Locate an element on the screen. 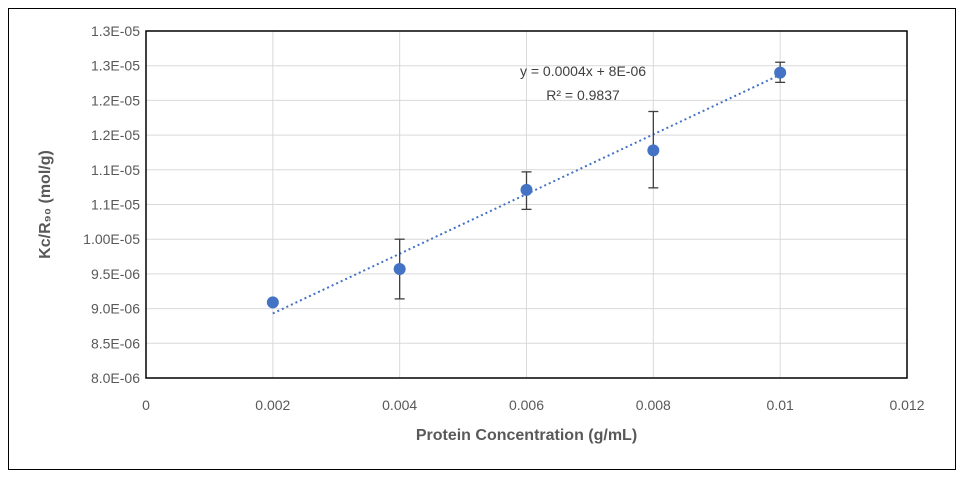 The height and width of the screenshot is (484, 966). x-tick-label: 0 is located at coordinates (146, 405).